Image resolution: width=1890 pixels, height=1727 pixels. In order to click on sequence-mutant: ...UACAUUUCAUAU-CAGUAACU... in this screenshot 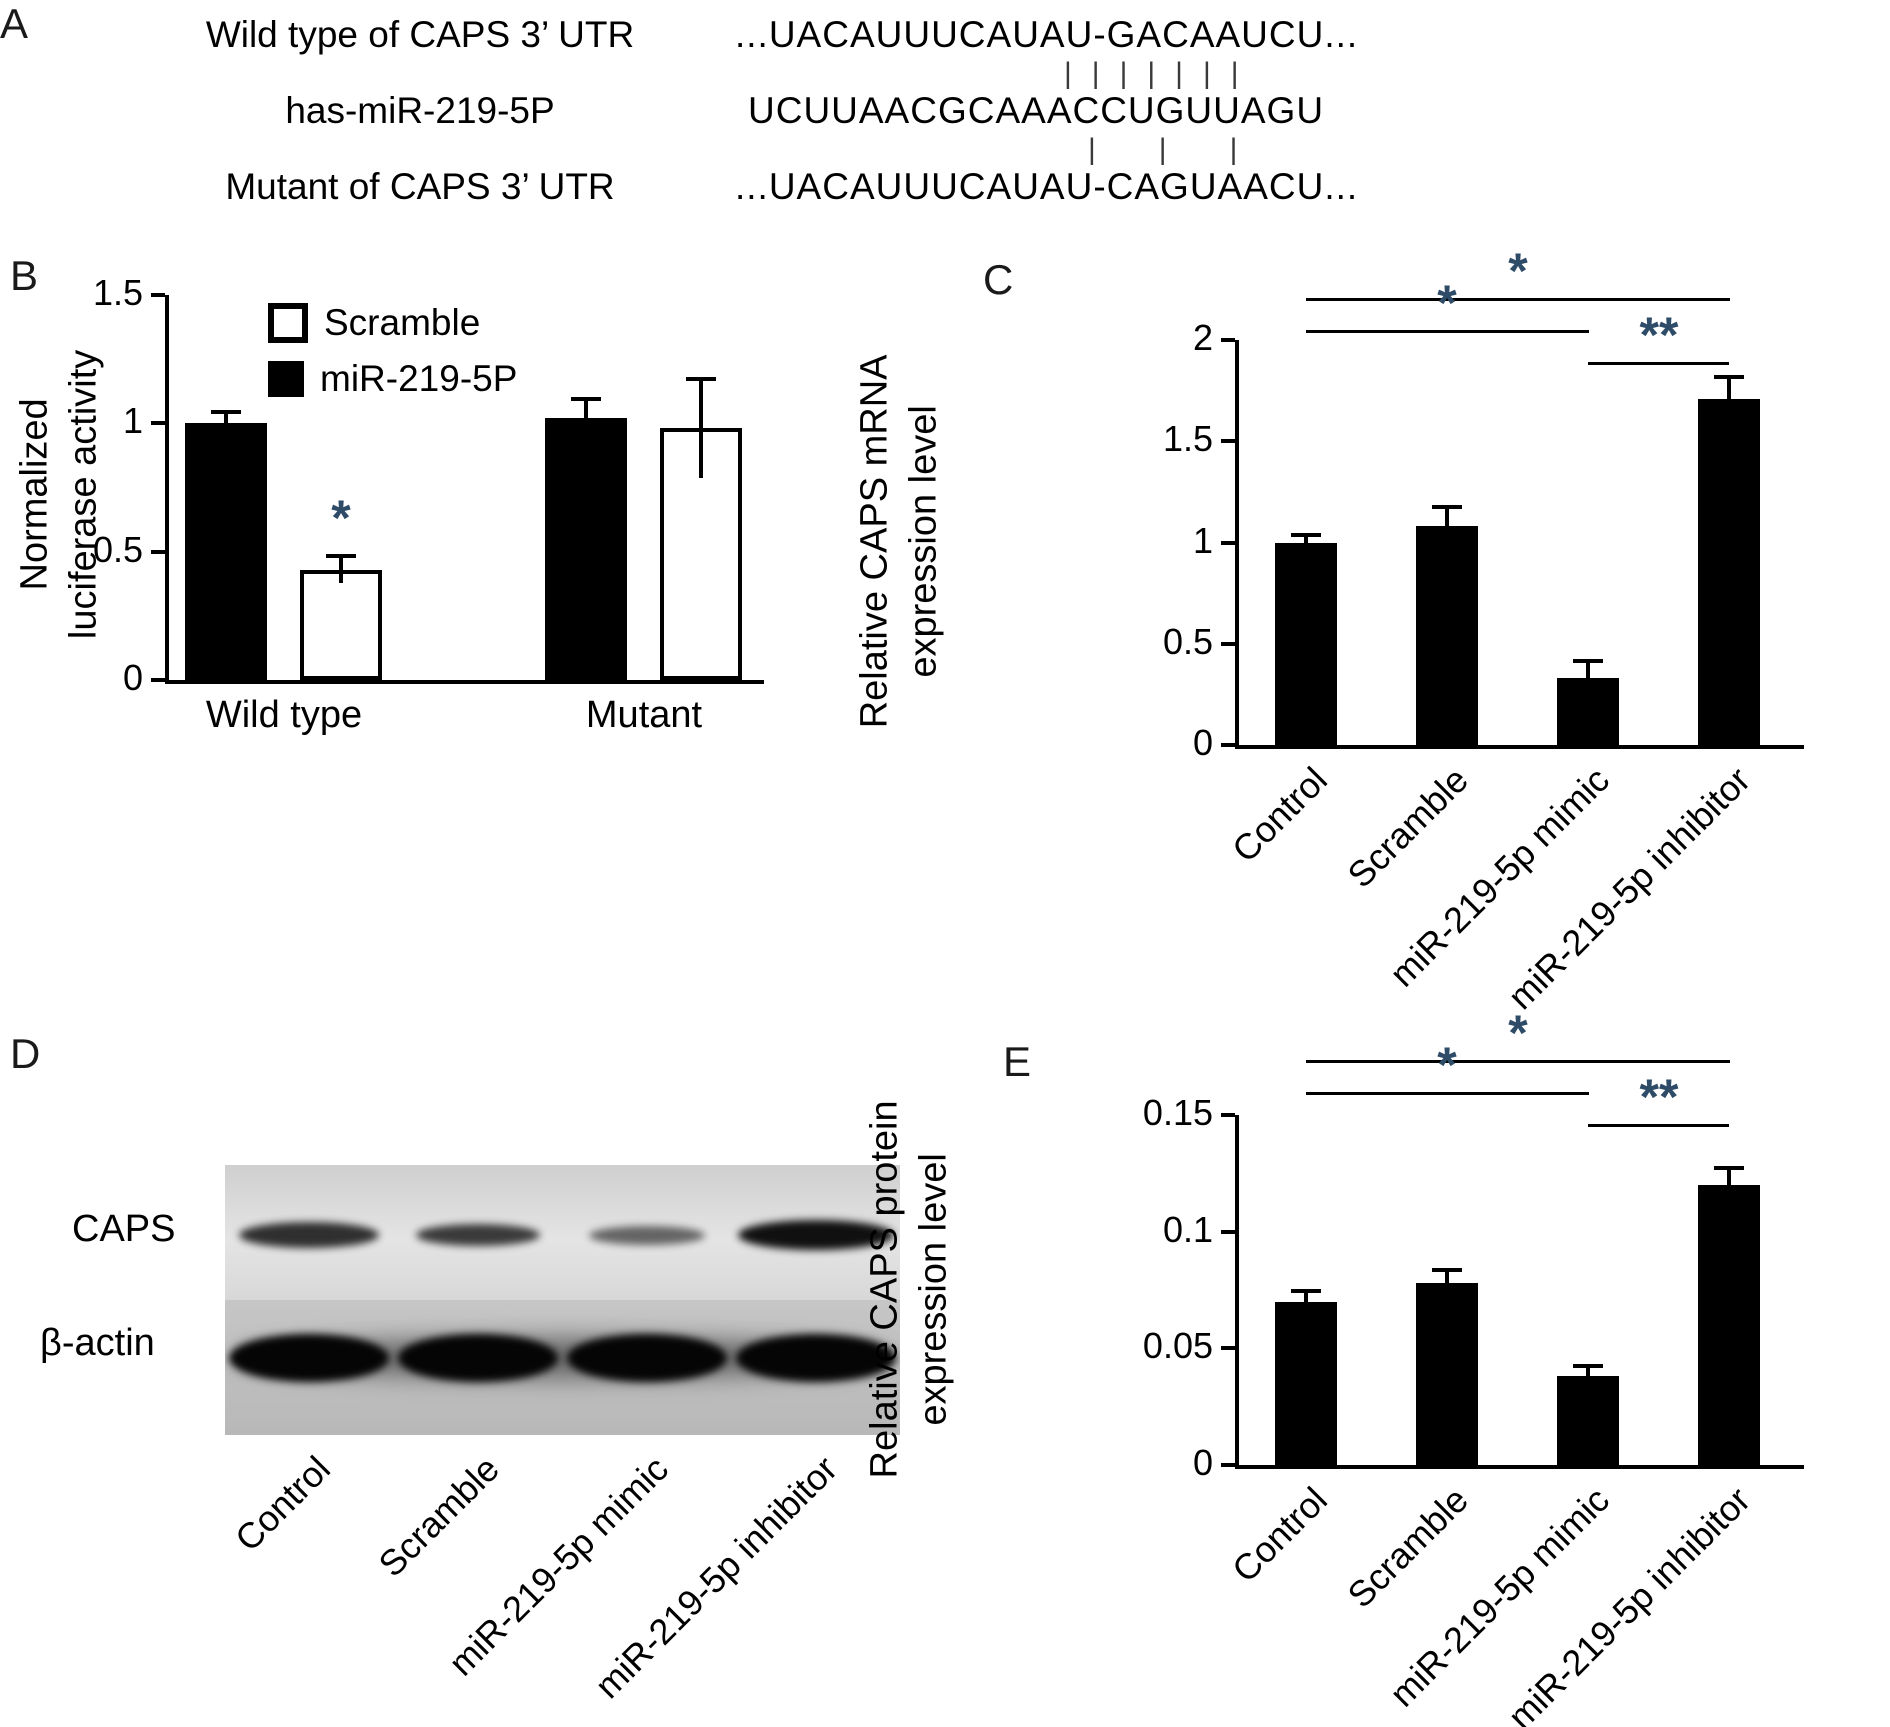, I will do `click(1047, 186)`.